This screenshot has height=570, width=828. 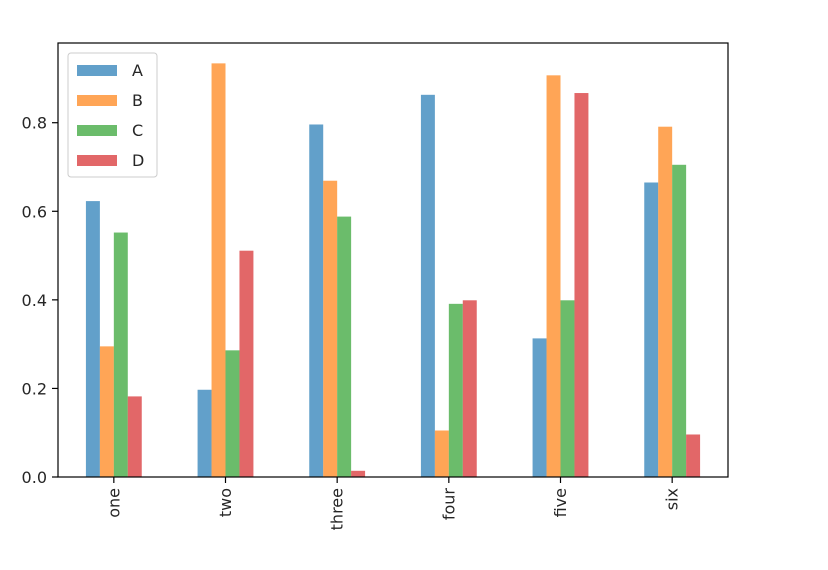 I want to click on bar-B-two, so click(x=218, y=270).